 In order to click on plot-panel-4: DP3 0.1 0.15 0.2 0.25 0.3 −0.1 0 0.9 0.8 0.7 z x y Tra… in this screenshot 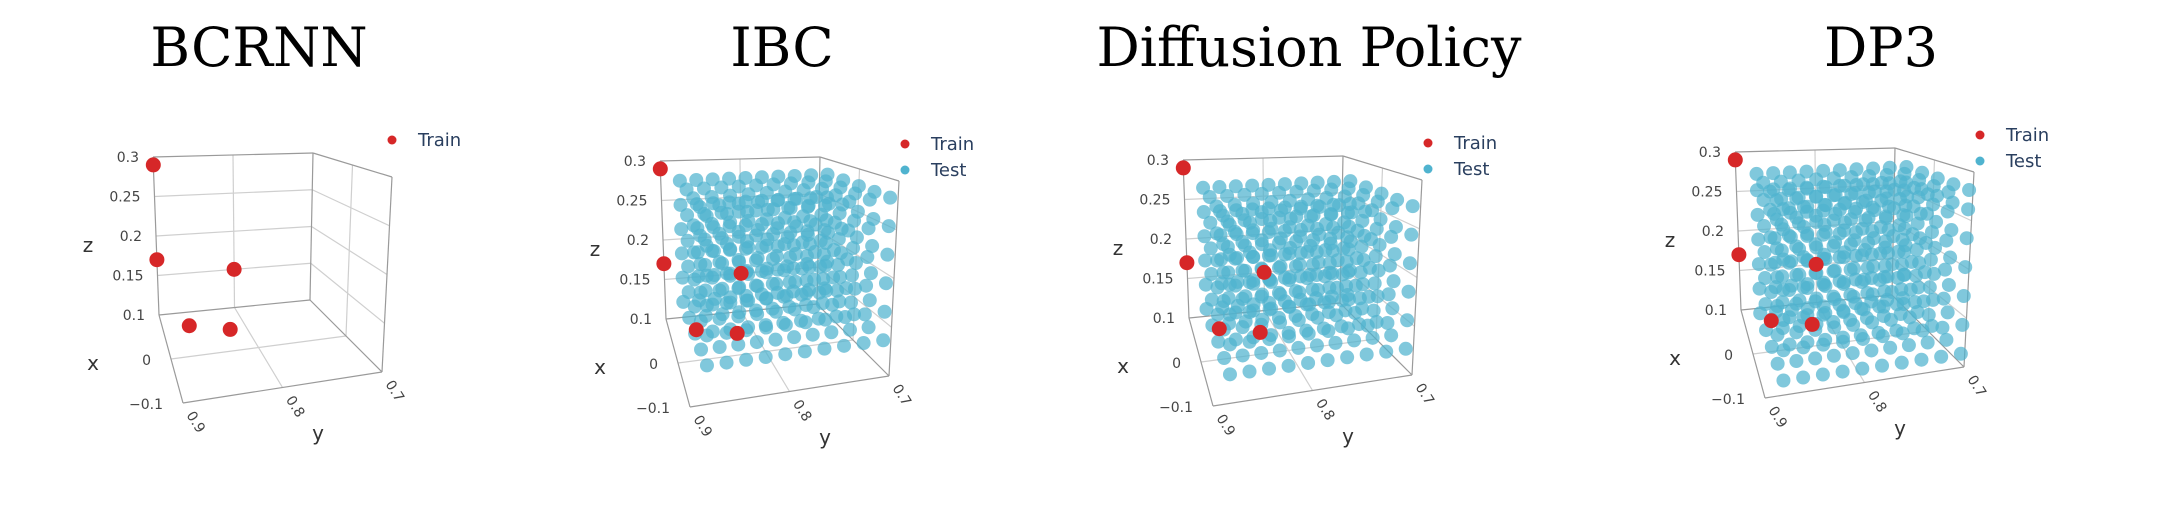, I will do `click(1857, 228)`.